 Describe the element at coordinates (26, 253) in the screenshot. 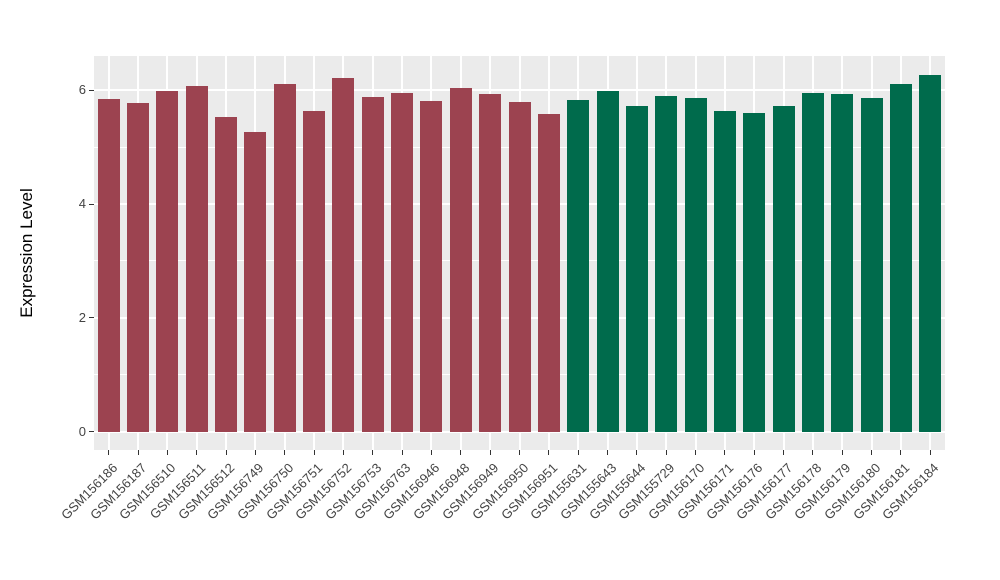

I see `y-axis-title: Expression Level` at that location.